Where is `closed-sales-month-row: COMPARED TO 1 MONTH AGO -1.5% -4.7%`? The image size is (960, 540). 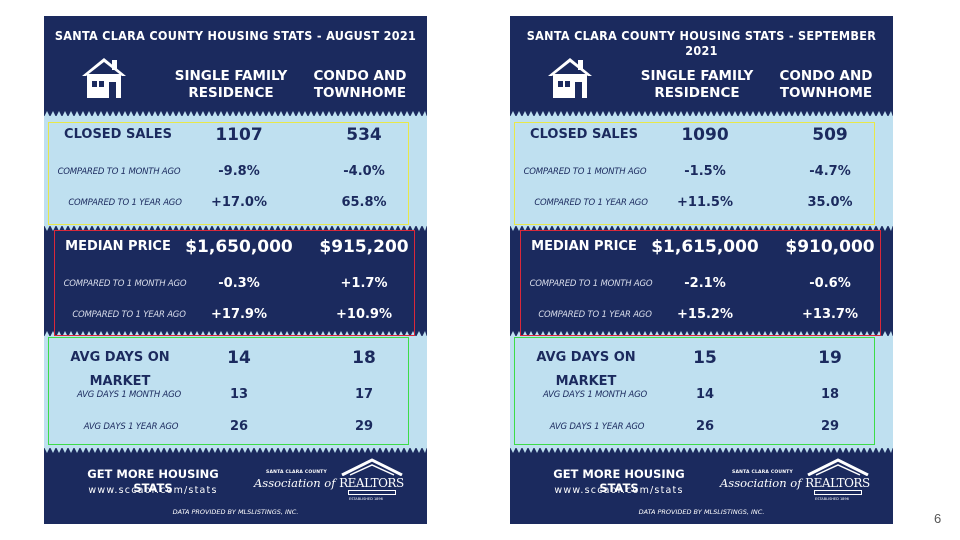
closed-sales-month-row: COMPARED TO 1 MONTH AGO -1.5% -4.7% is located at coordinates (701, 172).